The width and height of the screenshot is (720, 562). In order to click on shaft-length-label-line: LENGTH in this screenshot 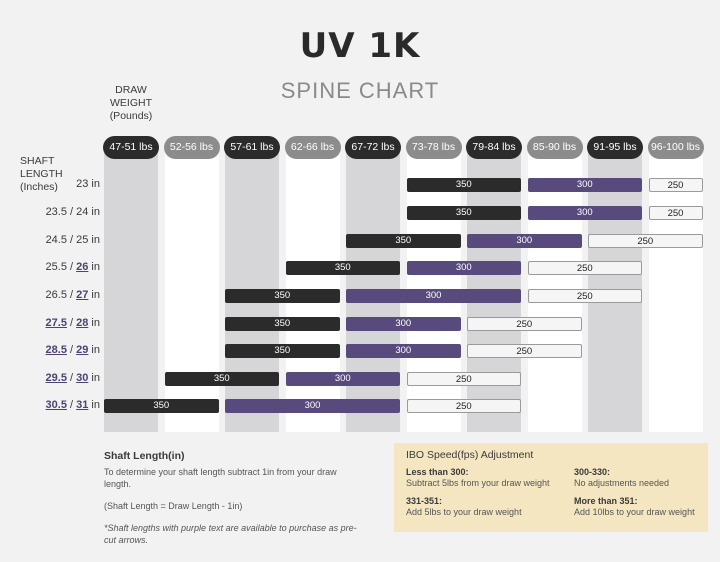, I will do `click(41, 174)`.